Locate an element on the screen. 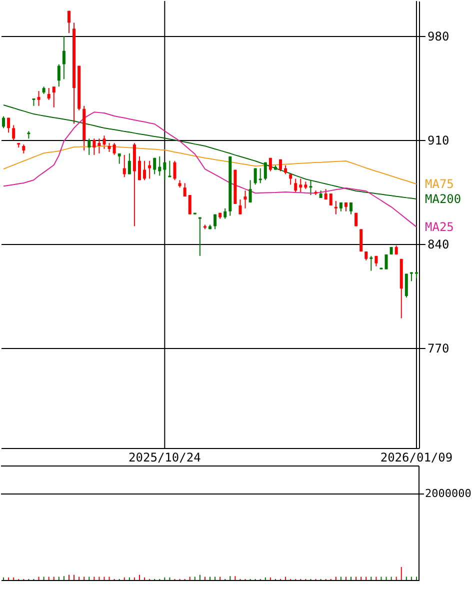 This screenshot has height=598, width=472. y-tick-label: 770 is located at coordinates (439, 349).